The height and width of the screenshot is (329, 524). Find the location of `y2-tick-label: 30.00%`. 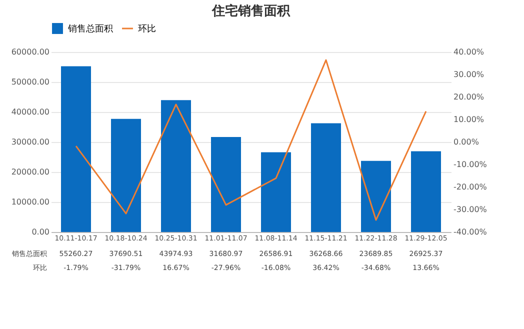

y2-tick-label: 30.00% is located at coordinates (469, 74).